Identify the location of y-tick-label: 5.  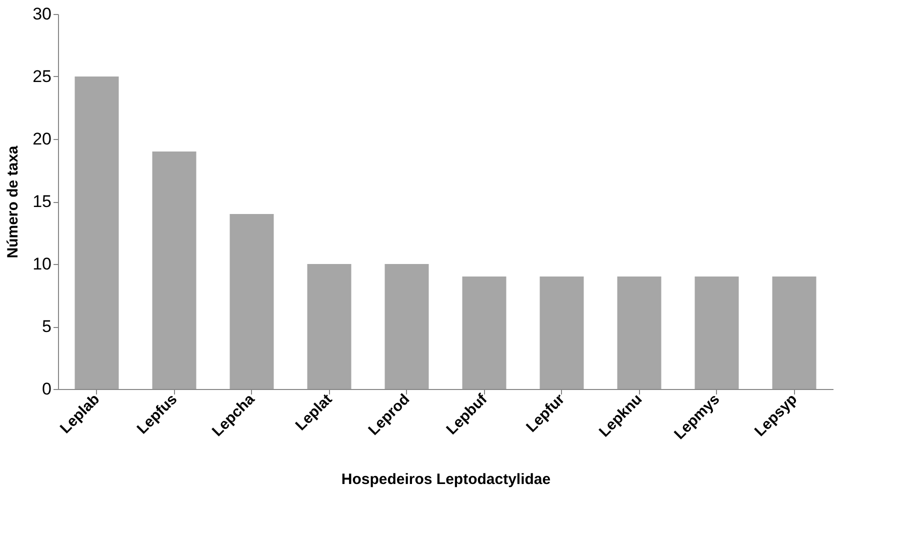
(47, 326).